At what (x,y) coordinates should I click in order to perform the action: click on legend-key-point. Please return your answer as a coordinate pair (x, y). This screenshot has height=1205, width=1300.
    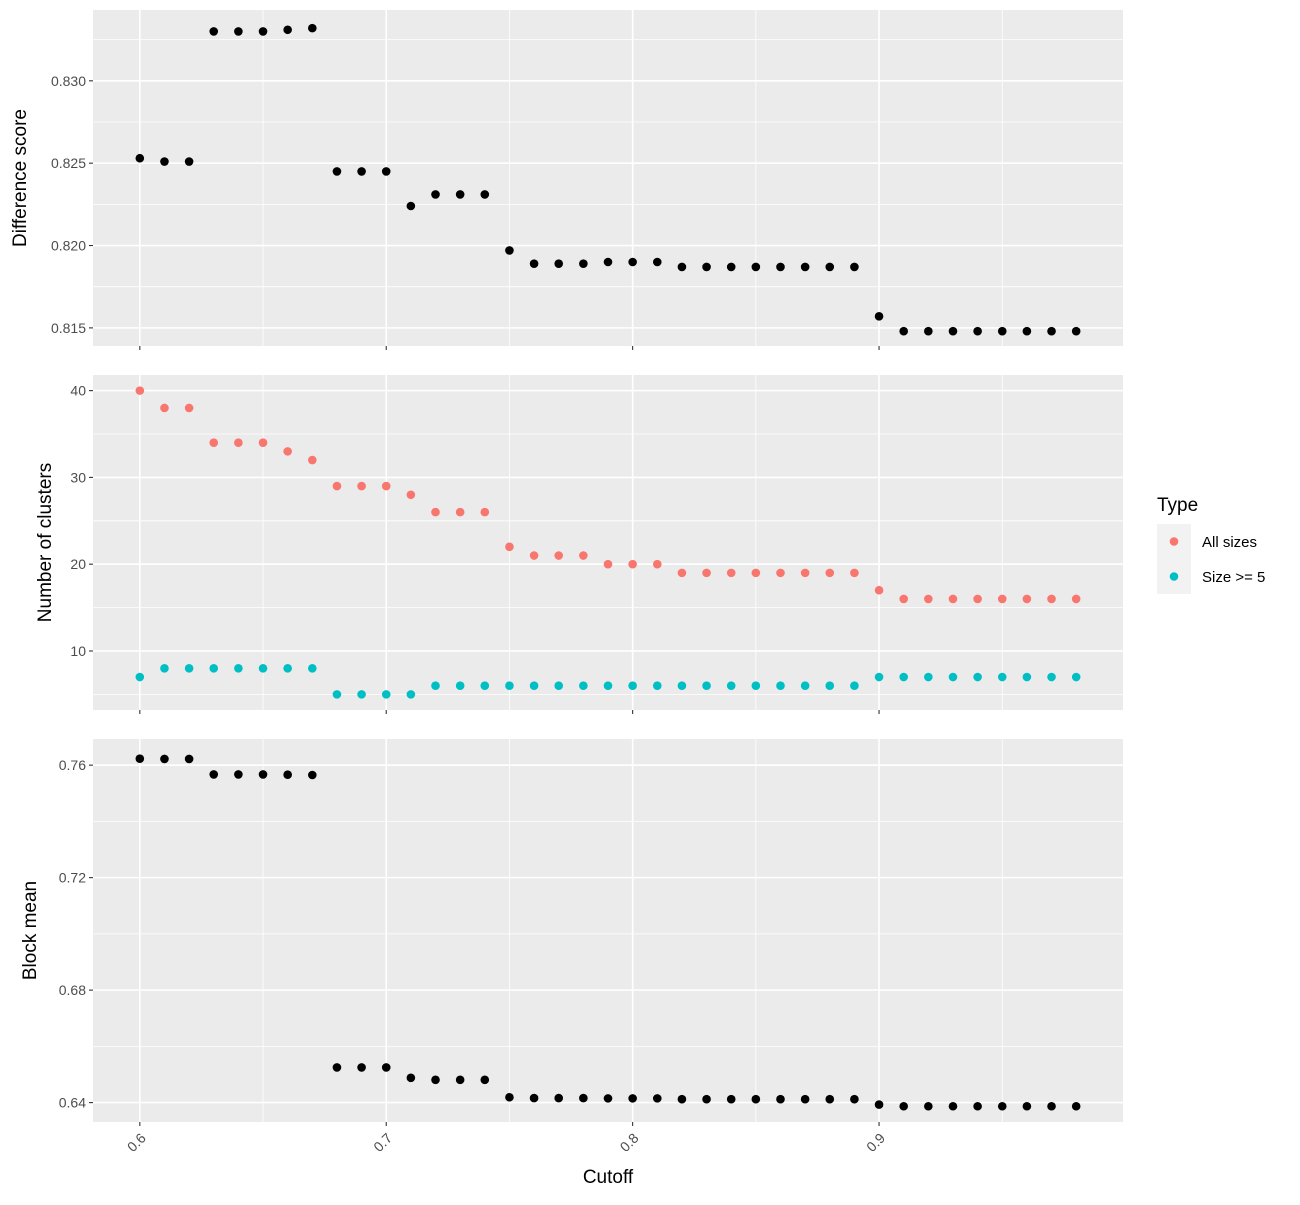
    Looking at the image, I should click on (1174, 541).